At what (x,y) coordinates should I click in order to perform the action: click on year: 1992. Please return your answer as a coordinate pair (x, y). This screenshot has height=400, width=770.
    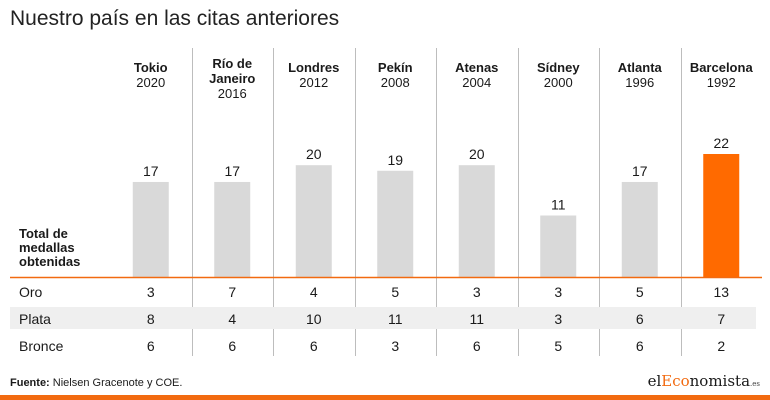
    Looking at the image, I should click on (721, 82).